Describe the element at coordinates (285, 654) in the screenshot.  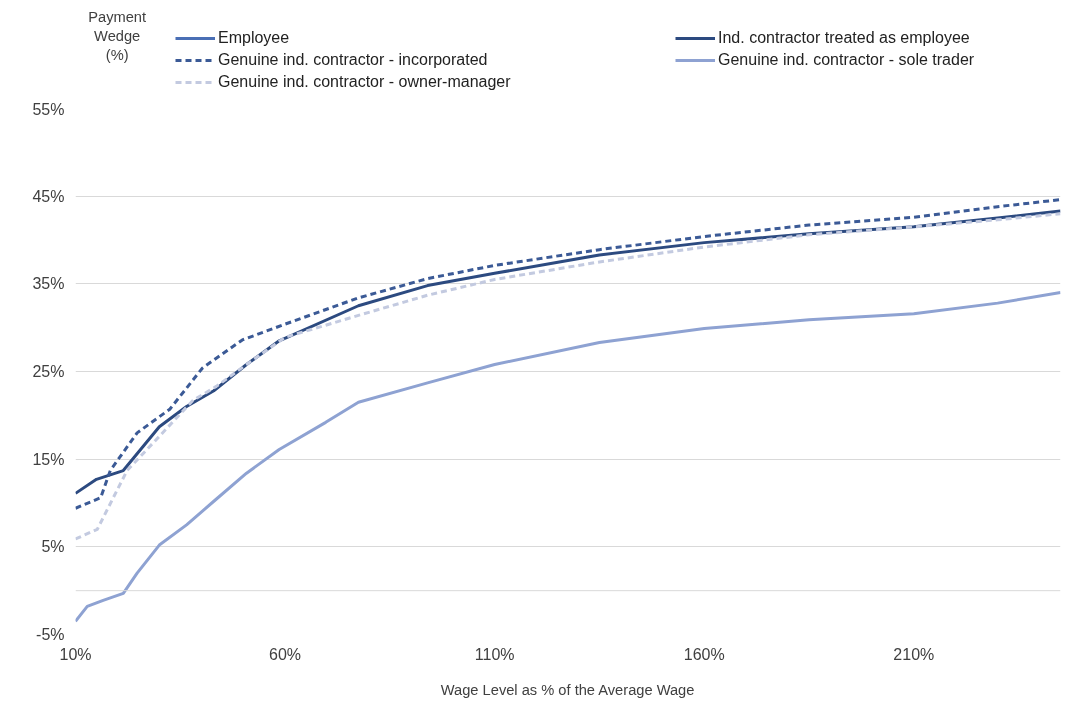
I see `x-tick-label: 60%` at that location.